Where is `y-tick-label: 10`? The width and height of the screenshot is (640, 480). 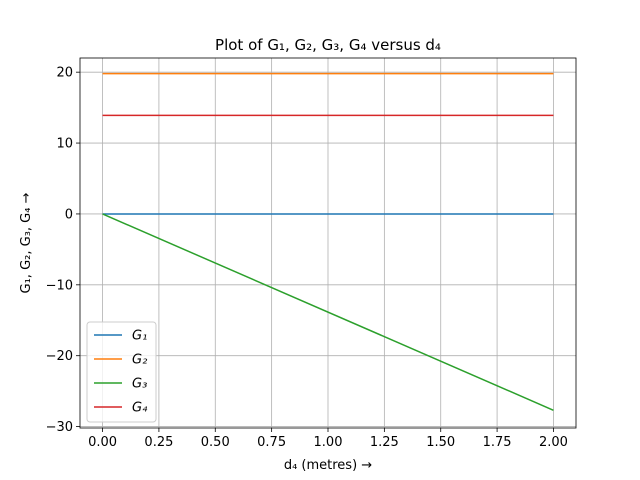 y-tick-label: 10 is located at coordinates (64, 144).